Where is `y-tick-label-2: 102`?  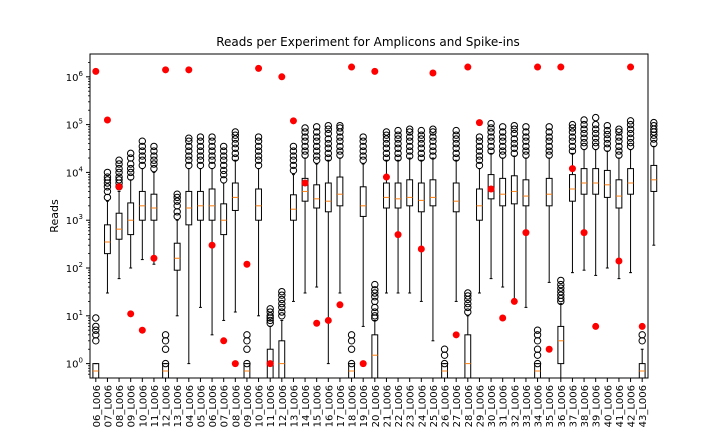
y-tick-label-2: 102 is located at coordinates (74, 268).